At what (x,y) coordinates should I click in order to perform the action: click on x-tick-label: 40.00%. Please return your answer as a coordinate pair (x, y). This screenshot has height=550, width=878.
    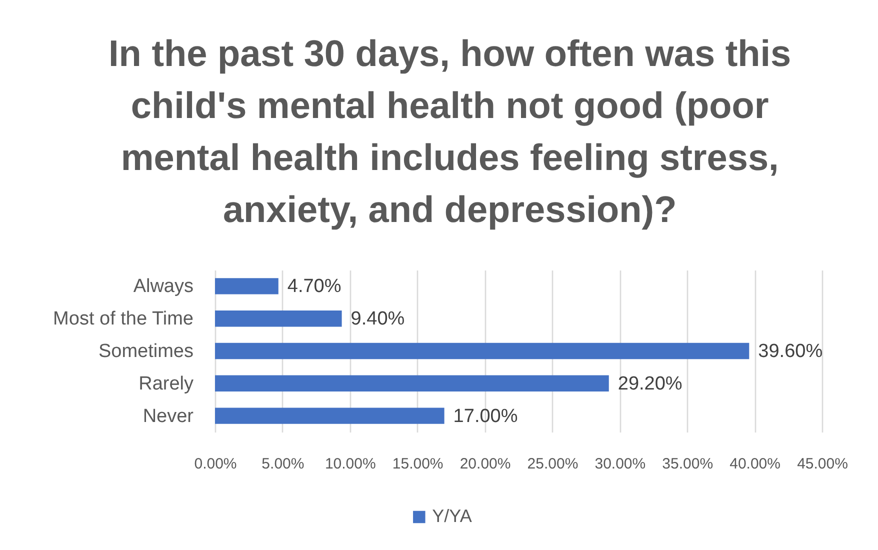
    Looking at the image, I should click on (755, 464).